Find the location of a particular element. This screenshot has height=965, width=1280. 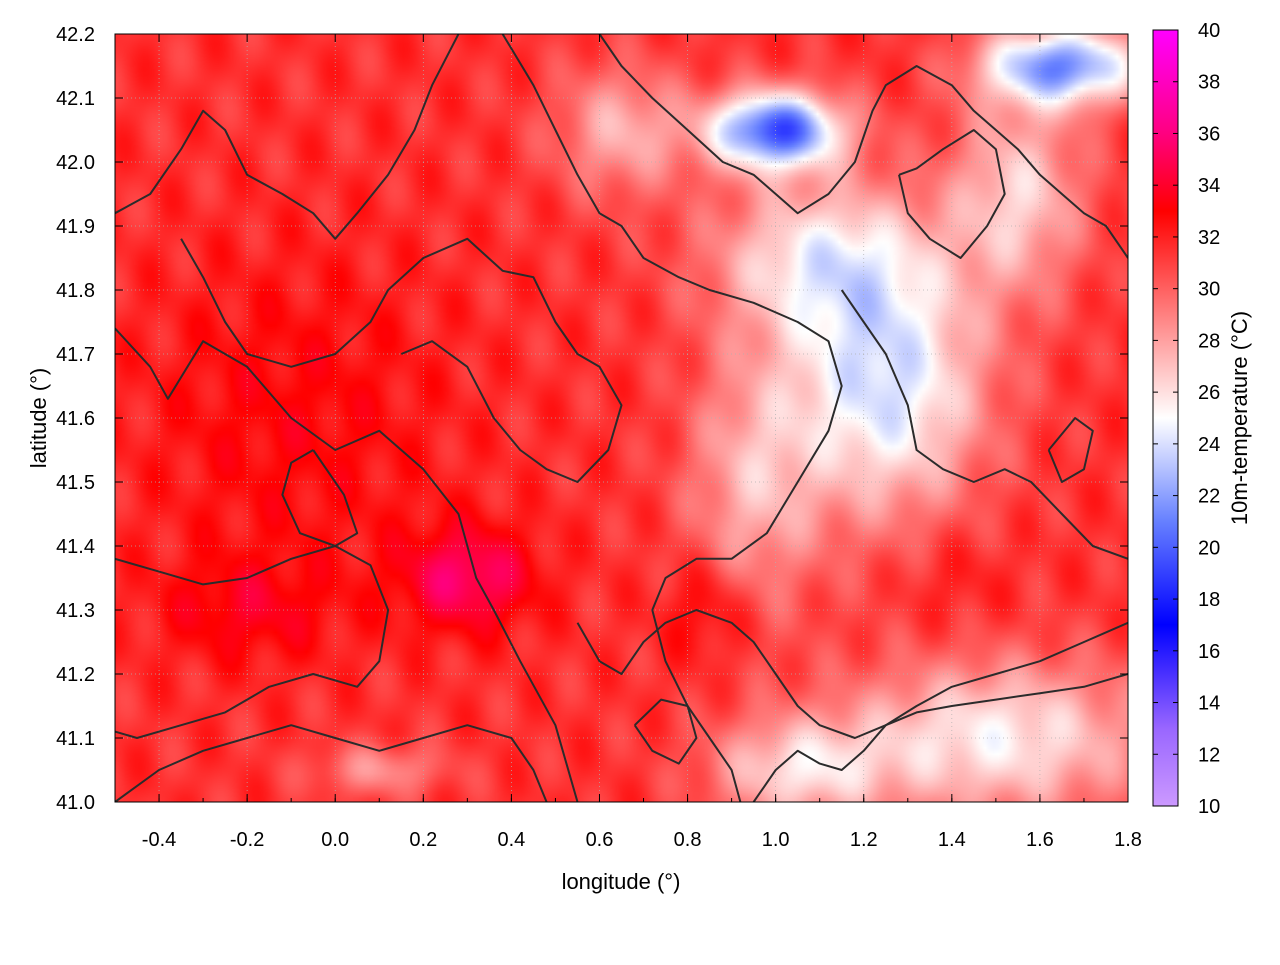

x-tick-label: 0.4 is located at coordinates (511, 840).